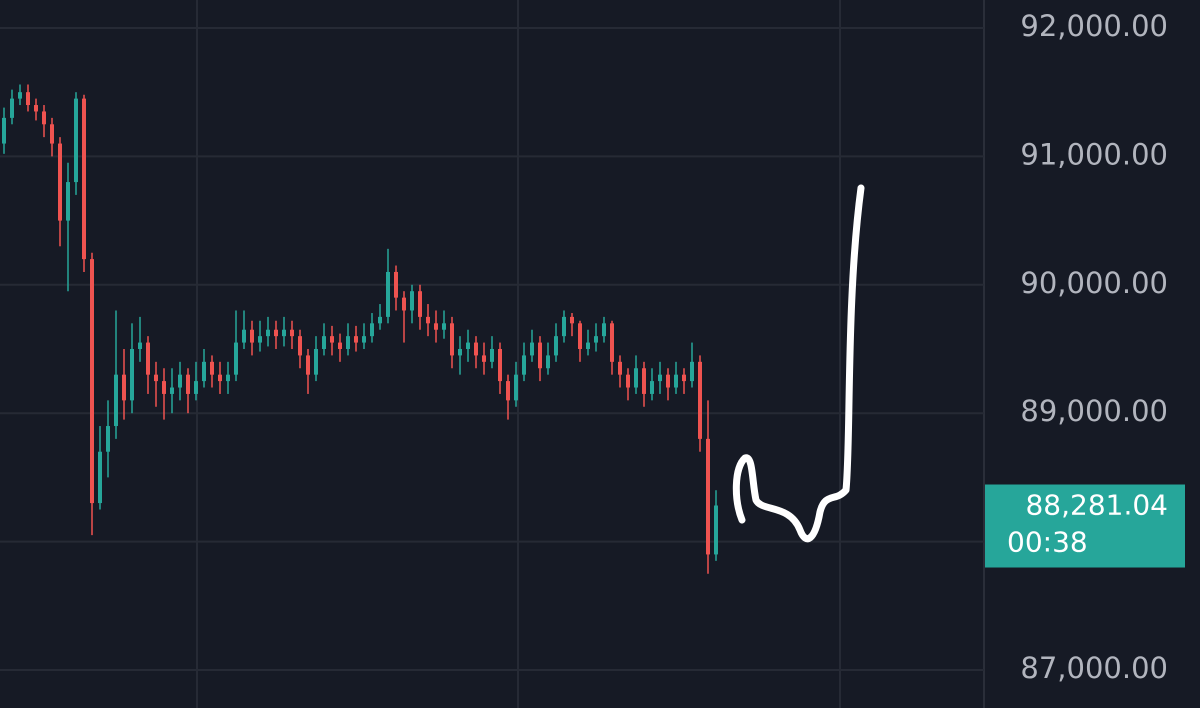  I want to click on y-tick-label: 89,000.00, so click(1094, 411).